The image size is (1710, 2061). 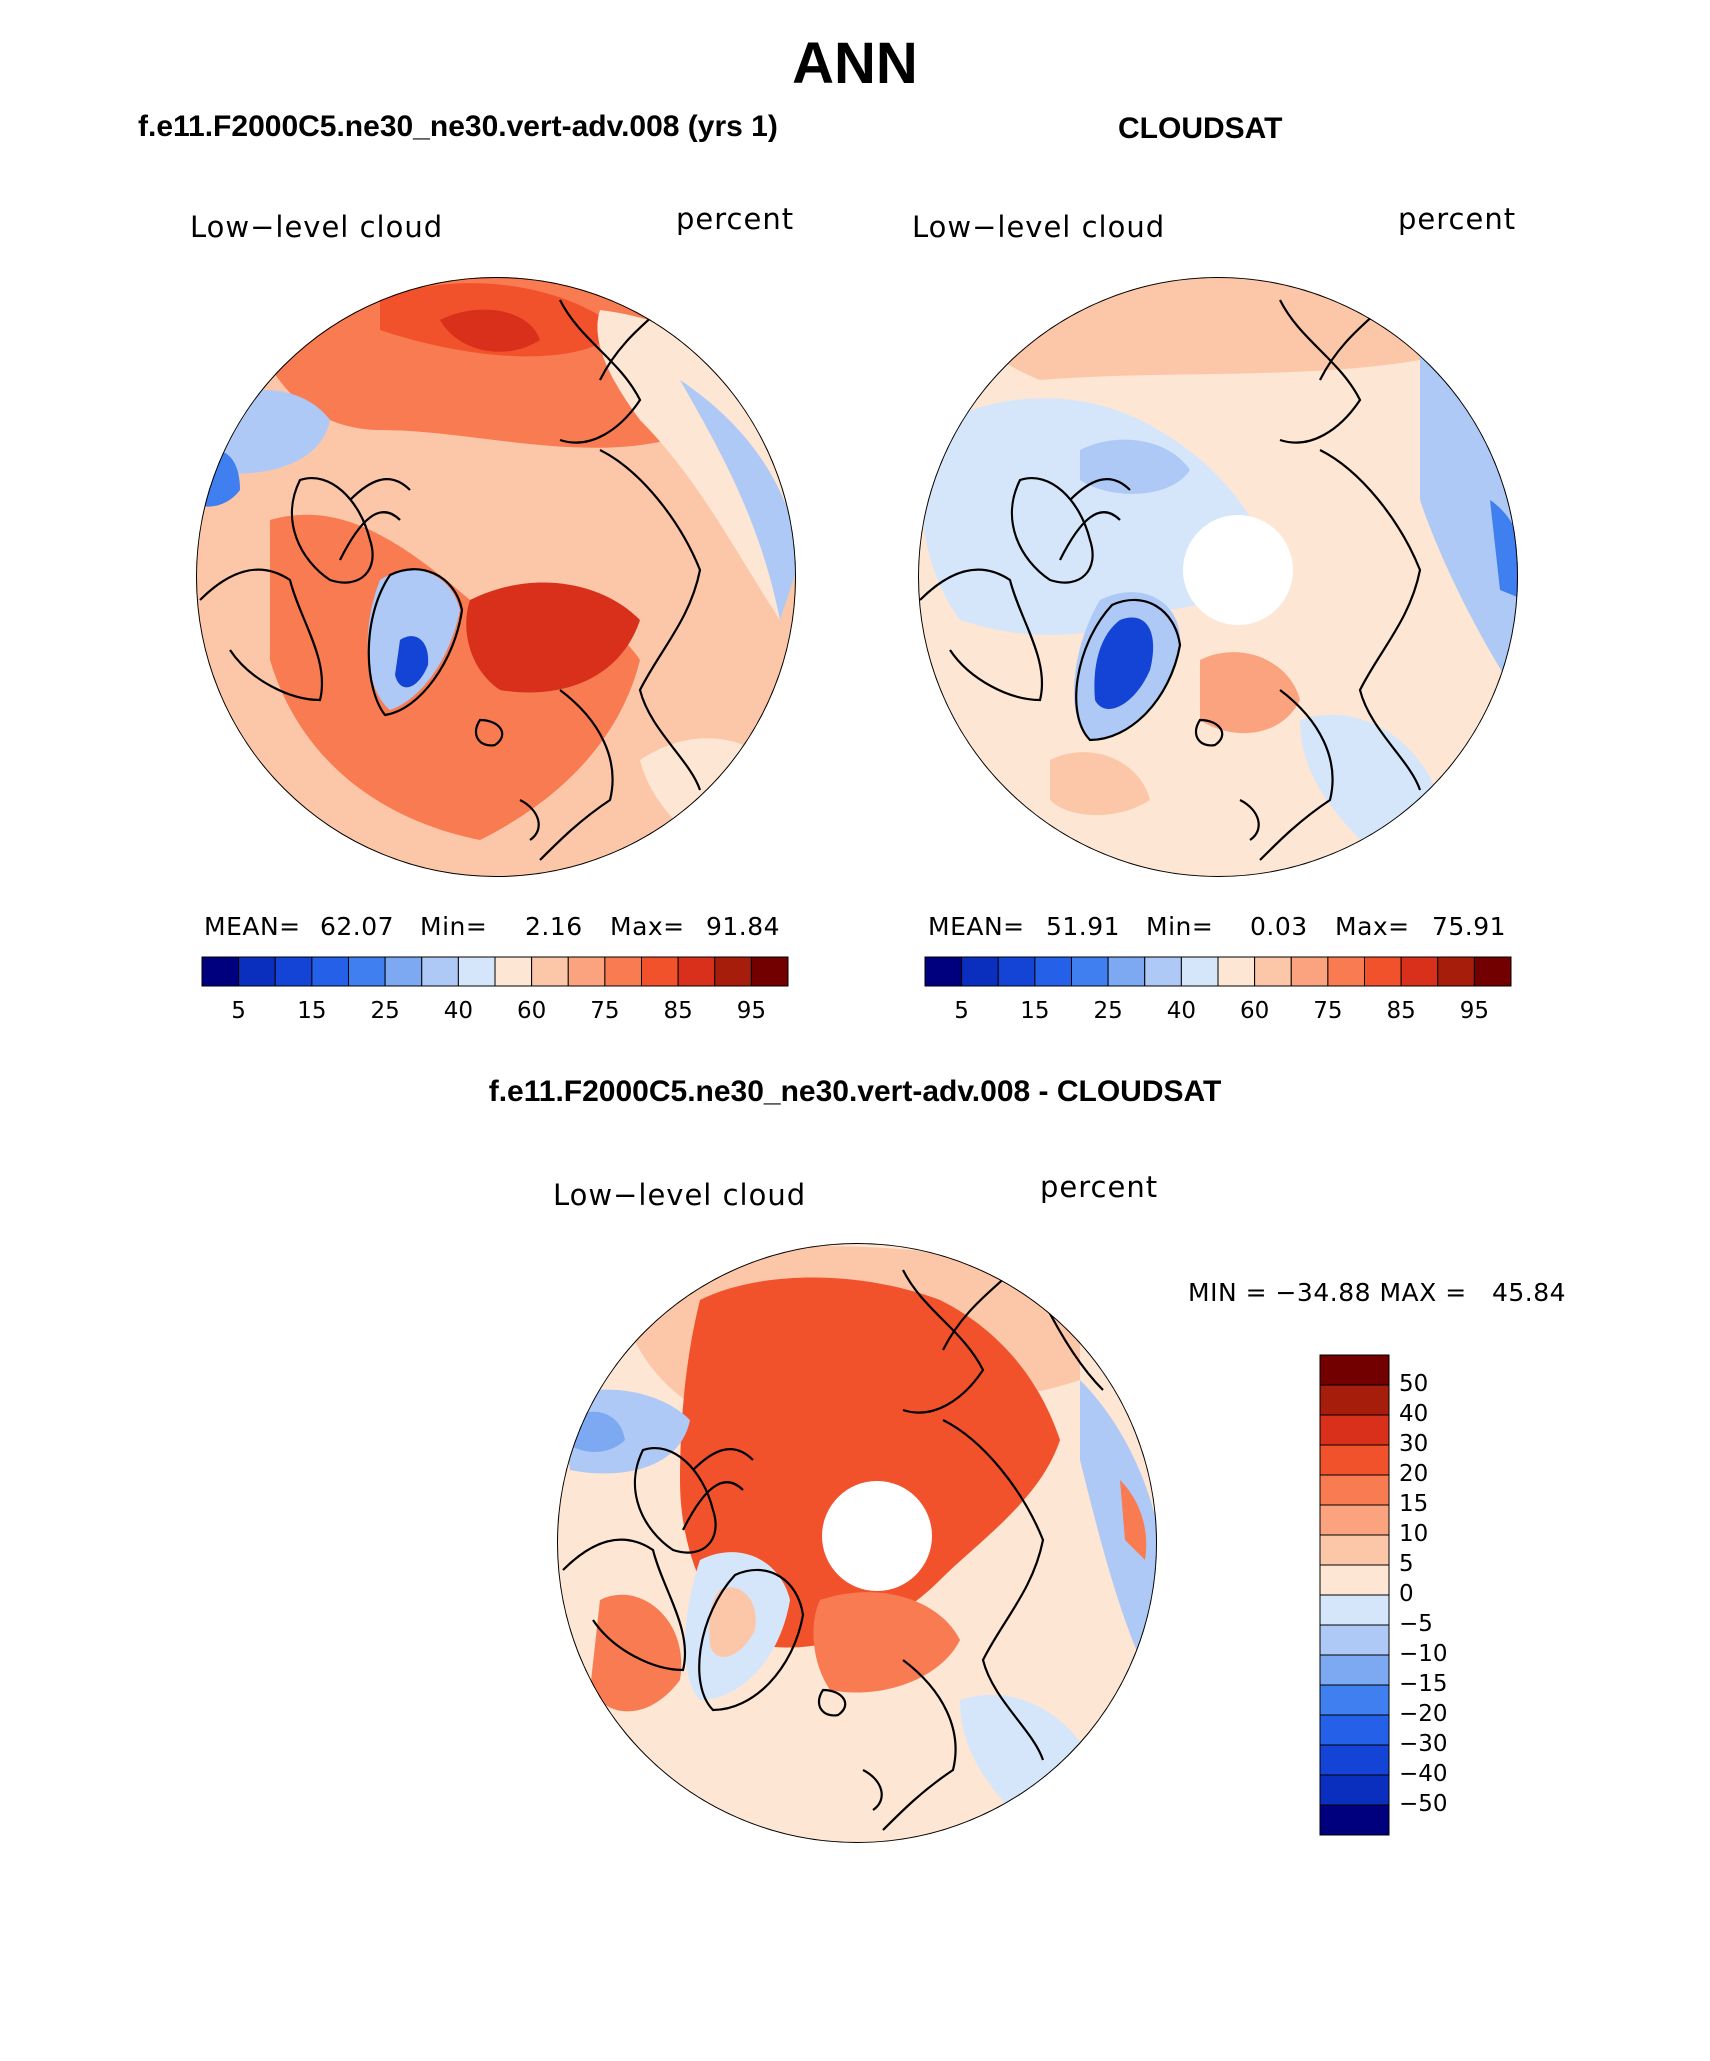 I want to click on diff-colorbar-tick-label: −40, so click(x=1423, y=1774).